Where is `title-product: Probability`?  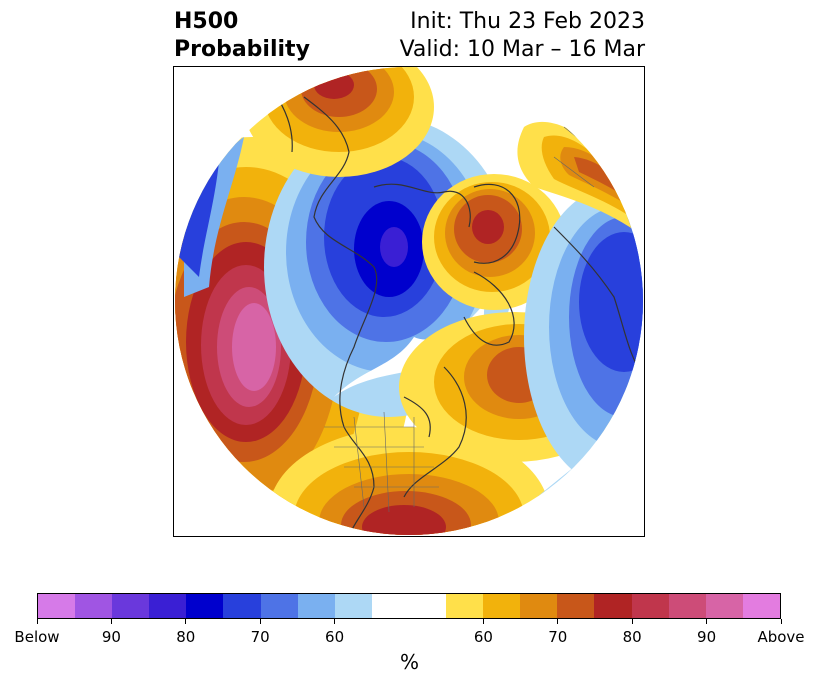
title-product: Probability is located at coordinates (242, 49).